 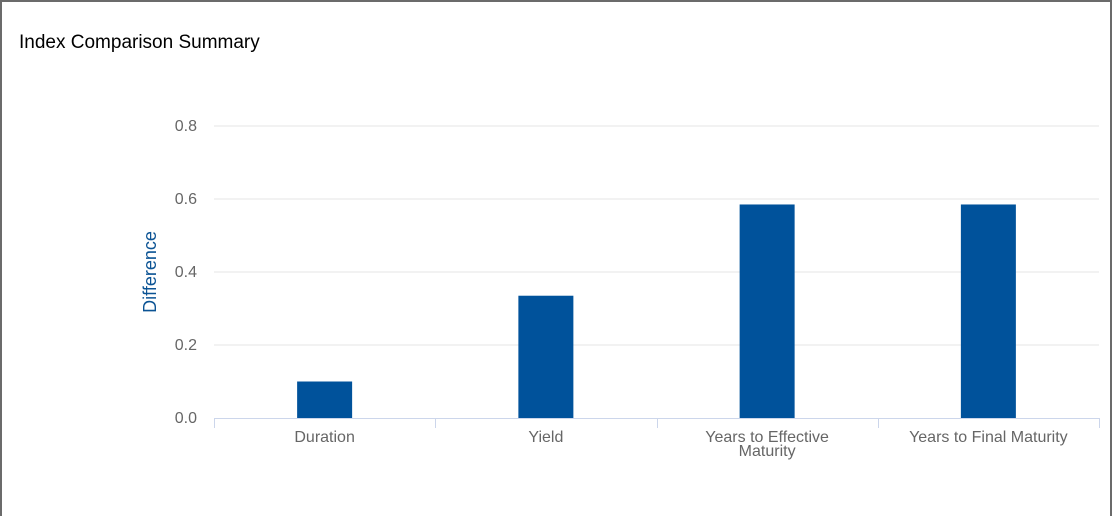 I want to click on chart-title: Index Comparison Summary, so click(x=139, y=42).